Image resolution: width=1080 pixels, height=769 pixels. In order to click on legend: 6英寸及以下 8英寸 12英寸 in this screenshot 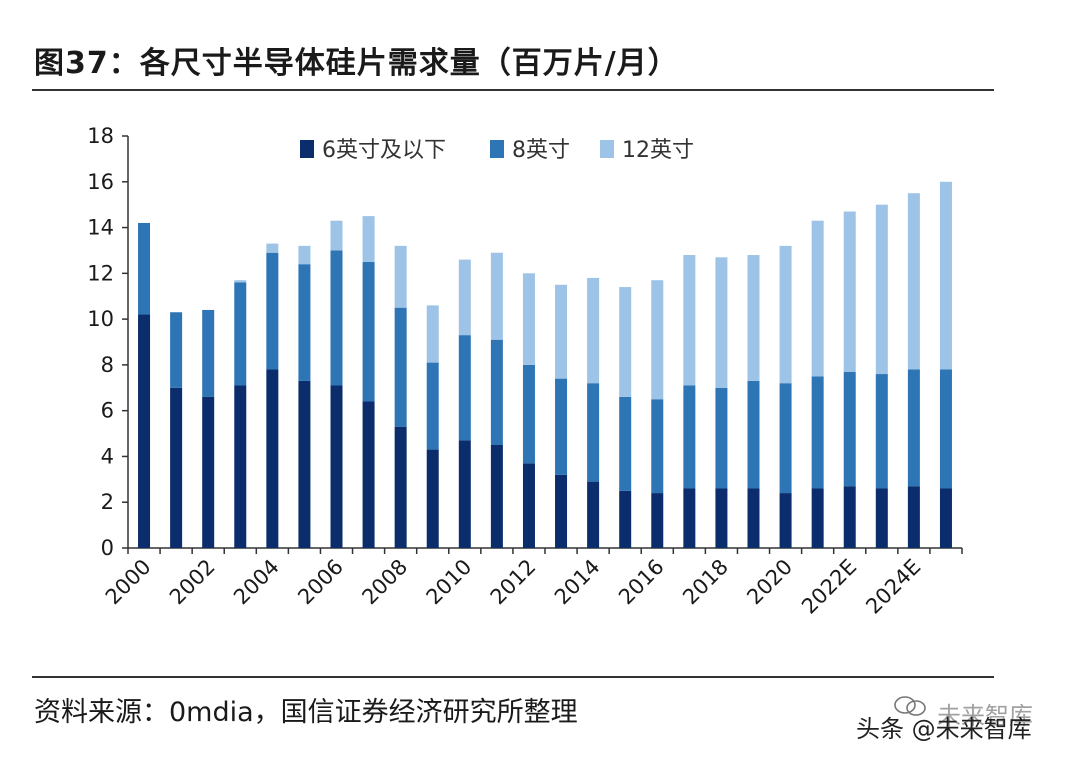, I will do `click(497, 150)`.